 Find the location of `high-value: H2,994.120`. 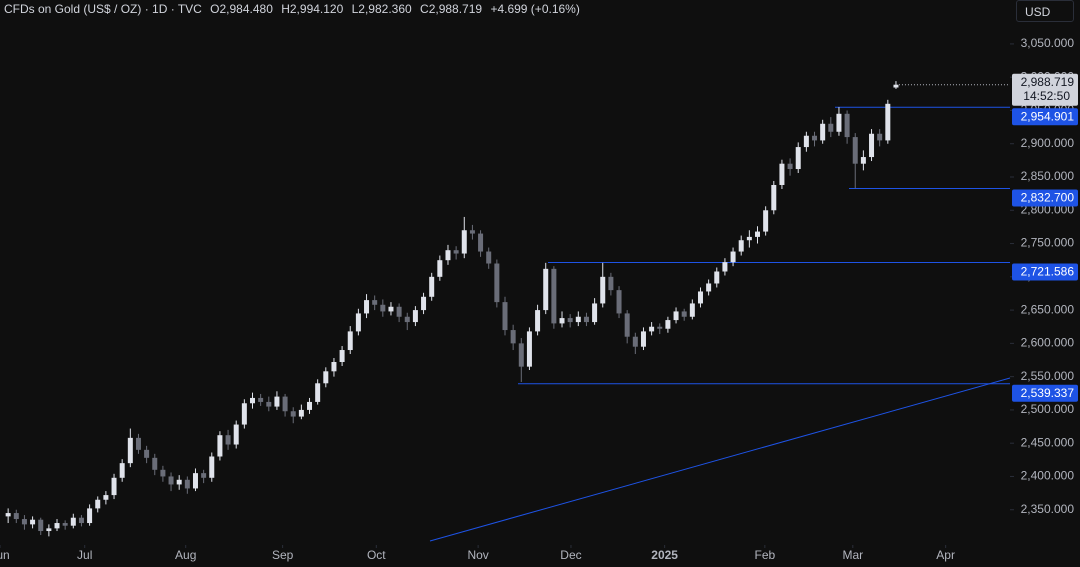

high-value: H2,994.120 is located at coordinates (312, 9).